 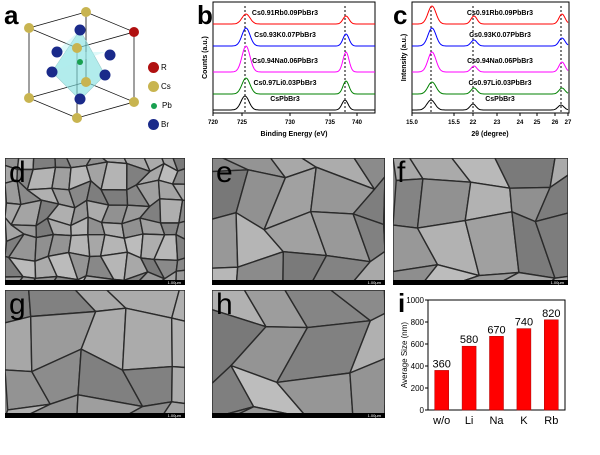 I want to click on x-tick-label: Li, so click(x=469, y=421).